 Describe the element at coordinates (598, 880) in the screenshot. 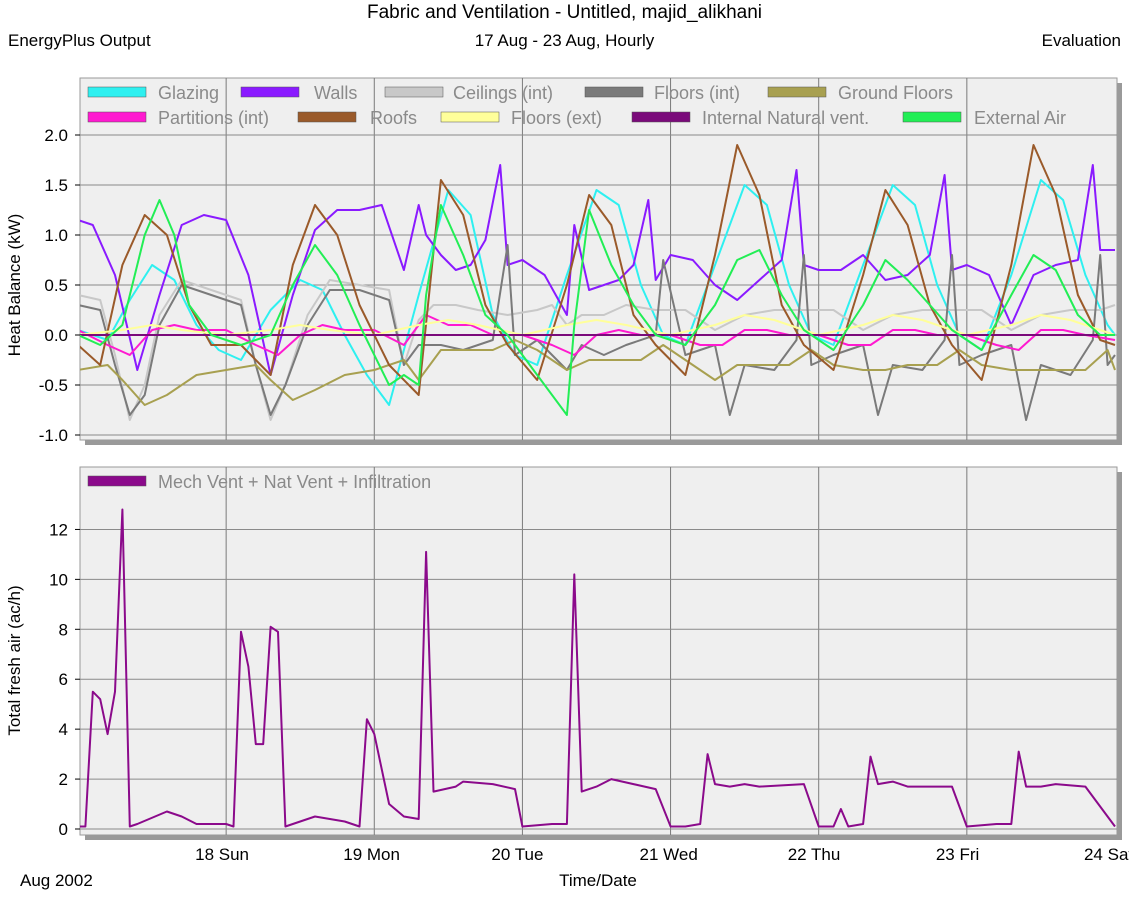

I see `x-axis-title: Time/Date` at that location.